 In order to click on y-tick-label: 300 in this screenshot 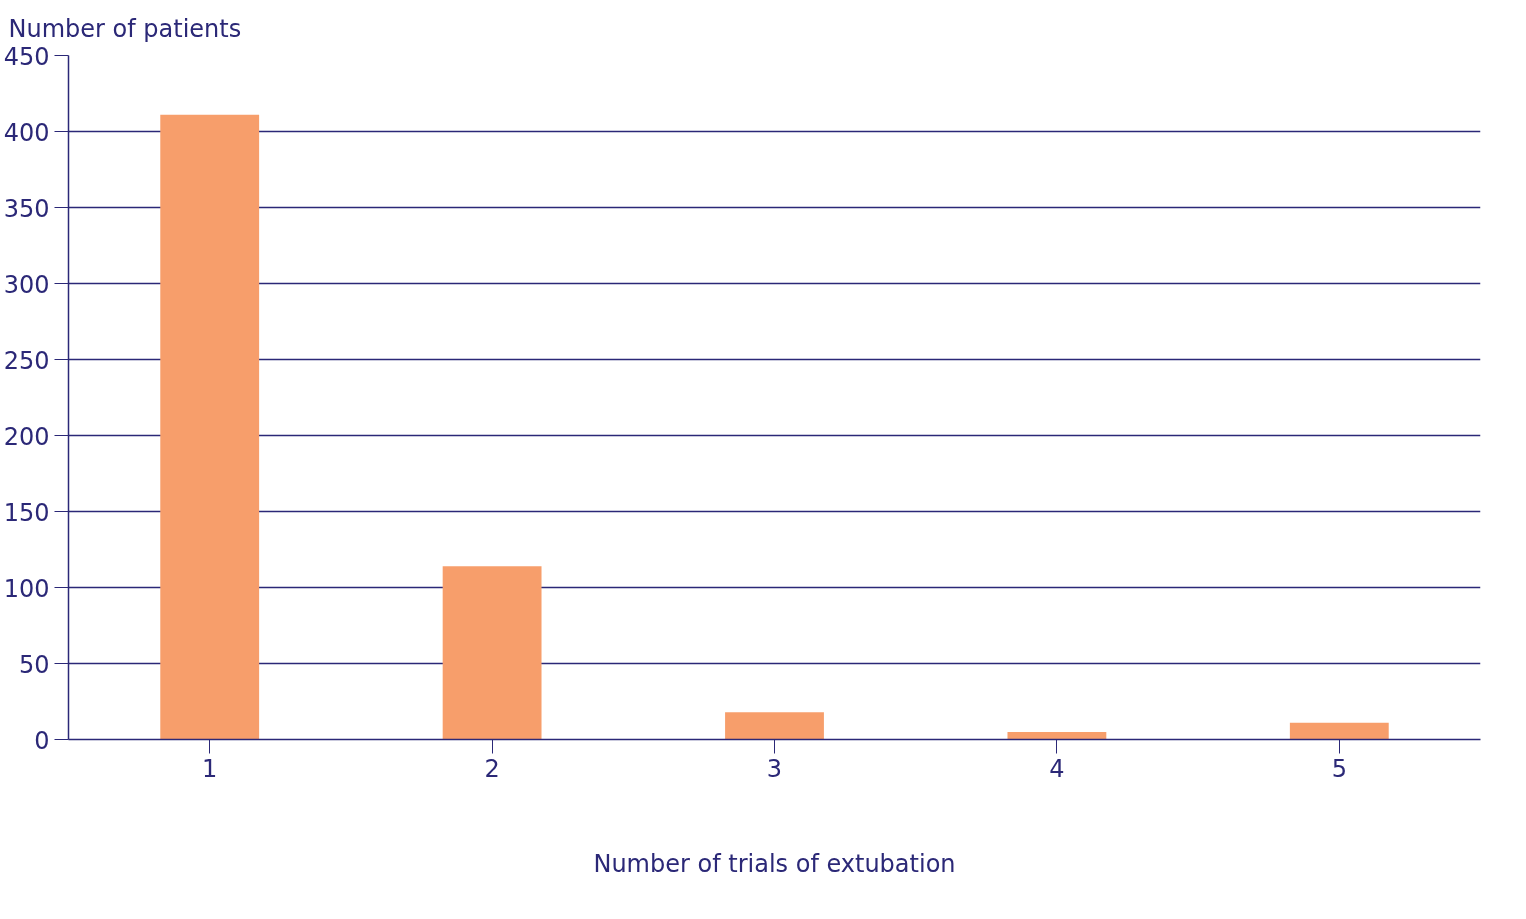, I will do `click(26, 284)`.